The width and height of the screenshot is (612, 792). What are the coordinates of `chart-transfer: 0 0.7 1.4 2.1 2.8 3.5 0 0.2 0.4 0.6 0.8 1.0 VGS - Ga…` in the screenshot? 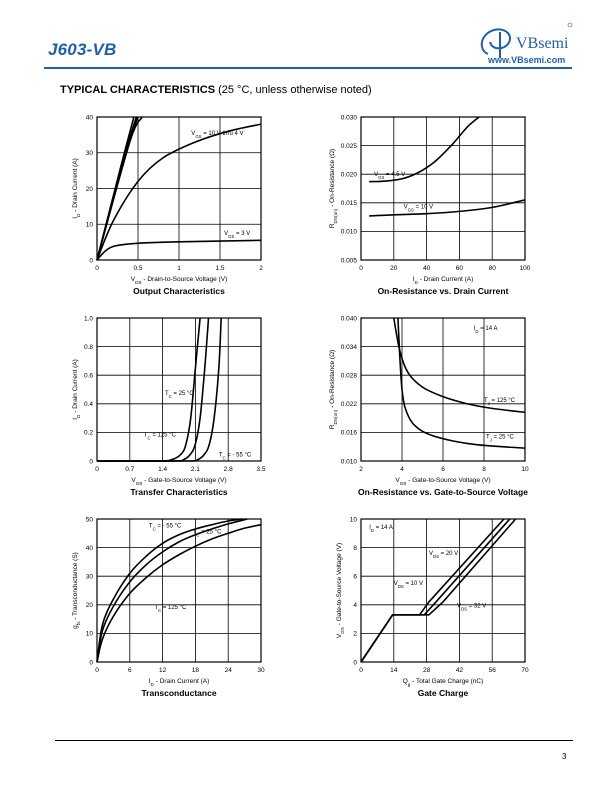 It's located at (169, 406).